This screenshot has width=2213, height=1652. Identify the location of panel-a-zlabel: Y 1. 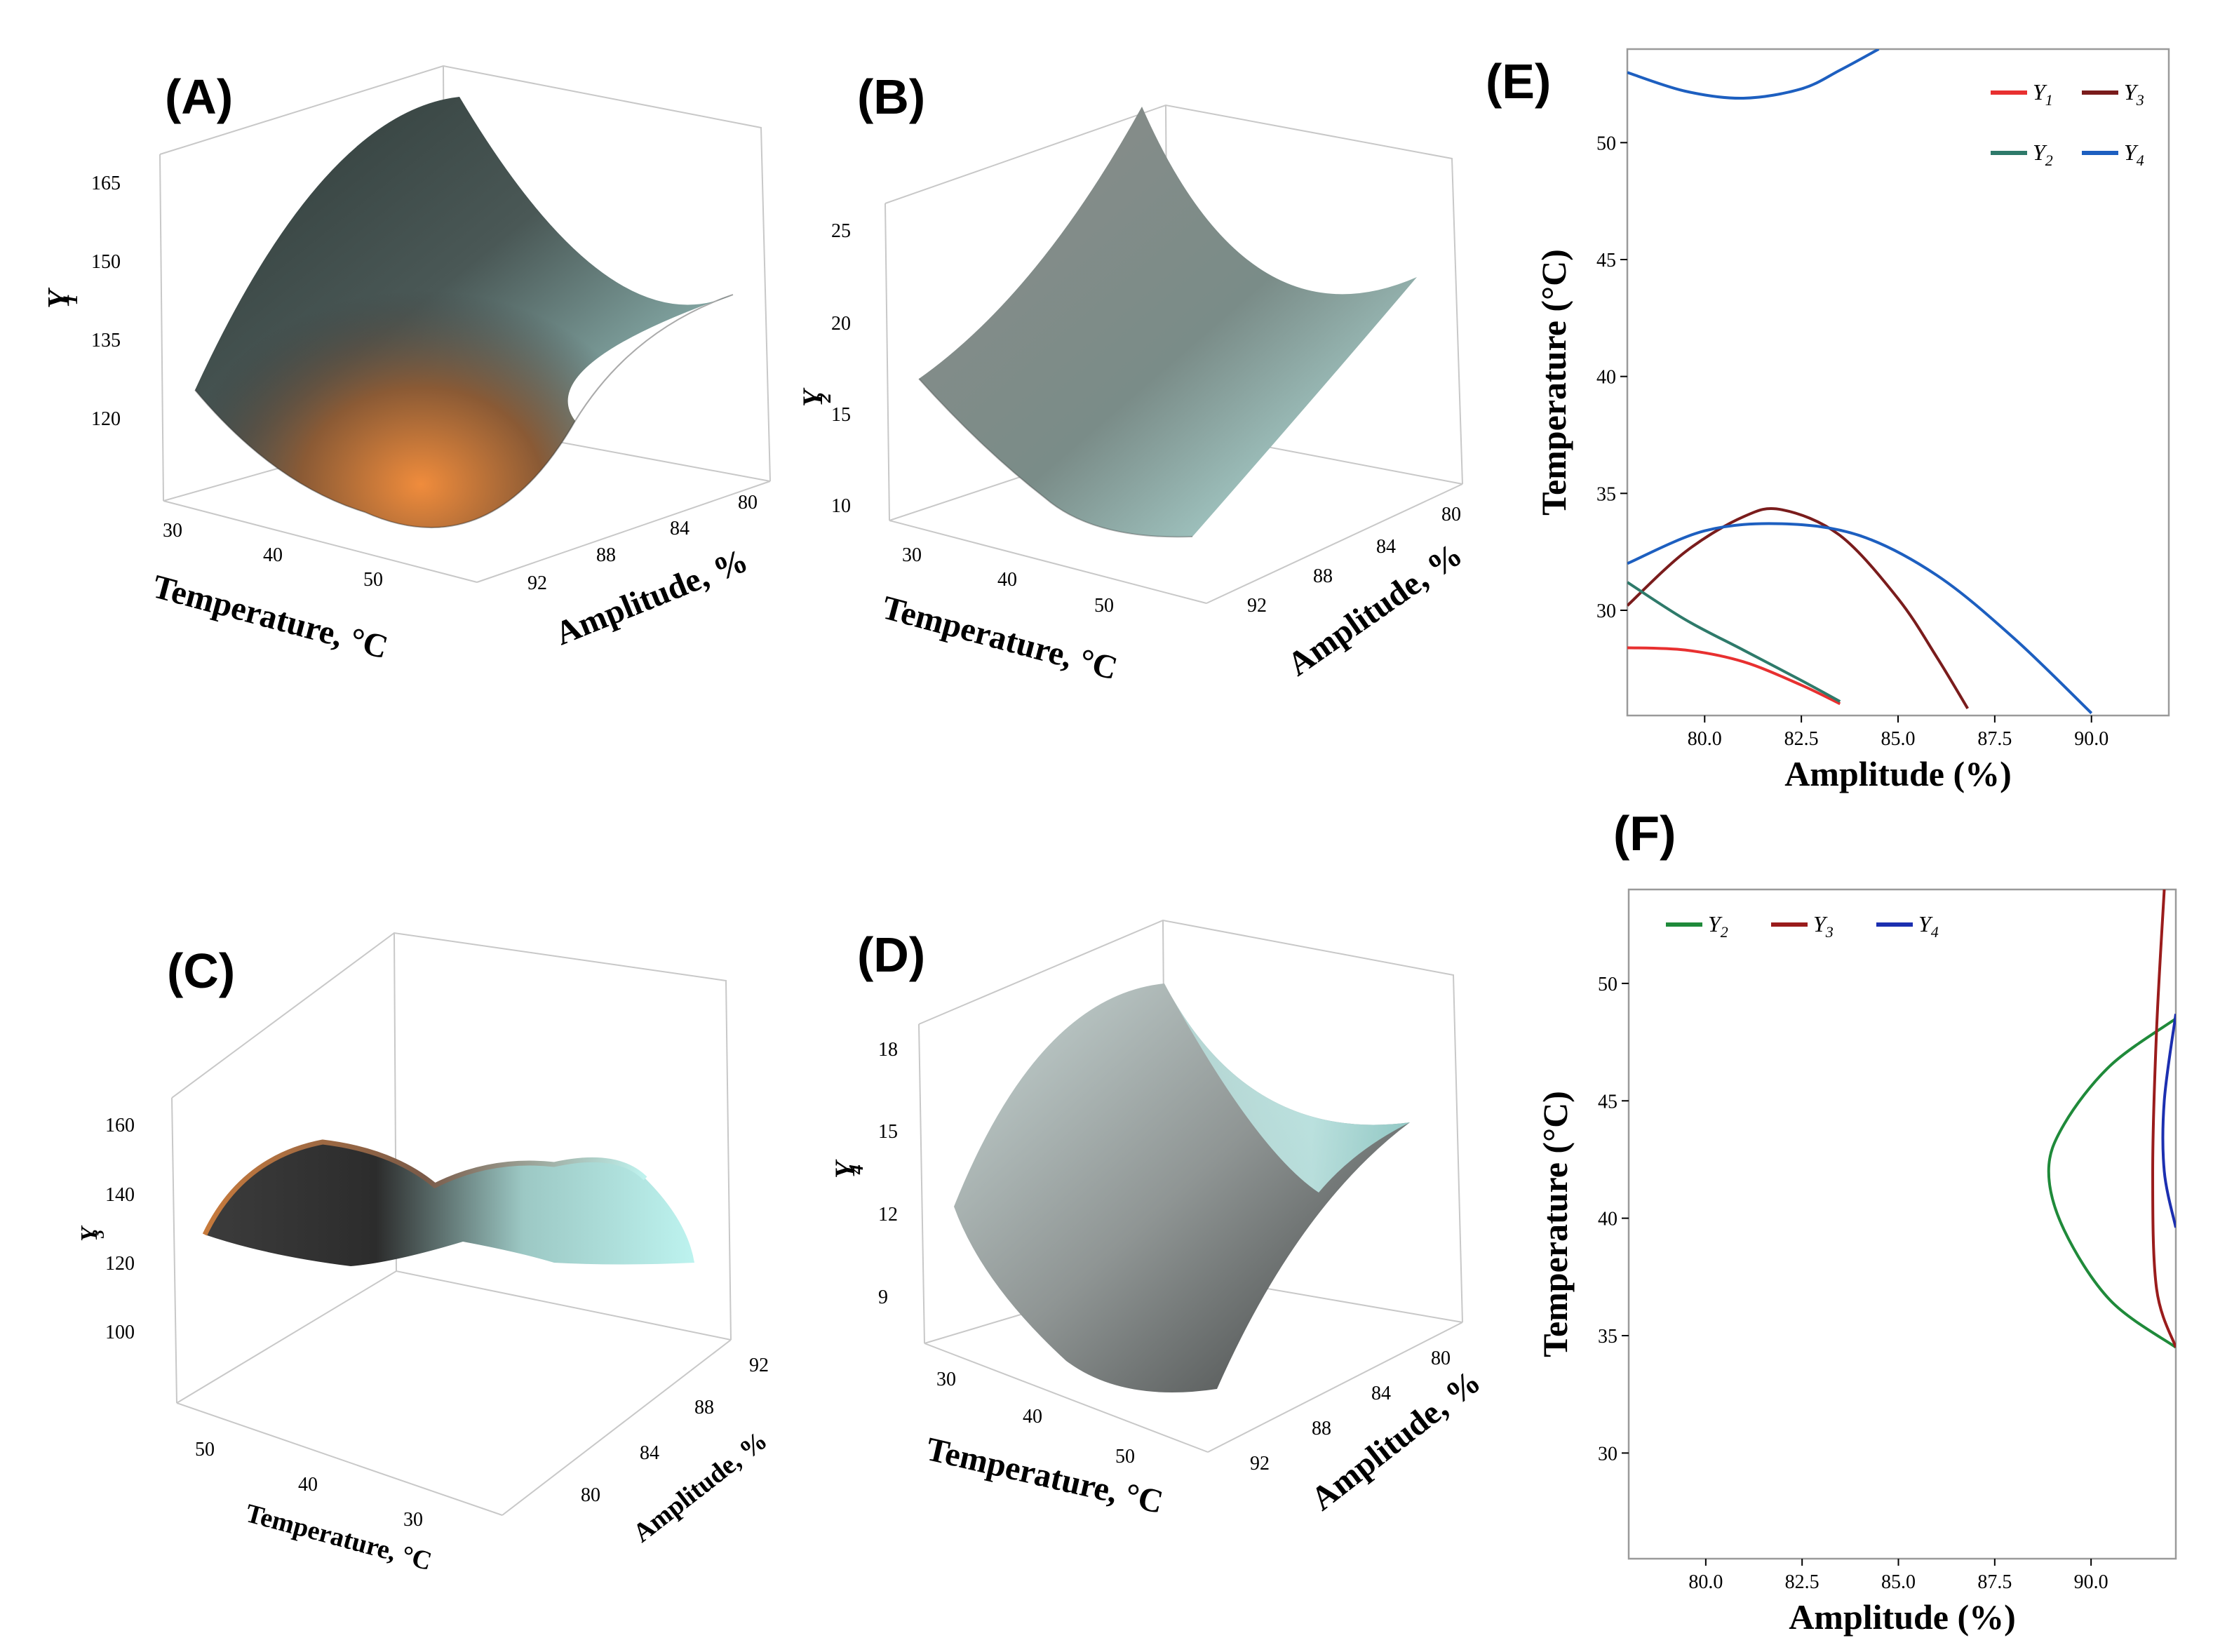
(61, 298).